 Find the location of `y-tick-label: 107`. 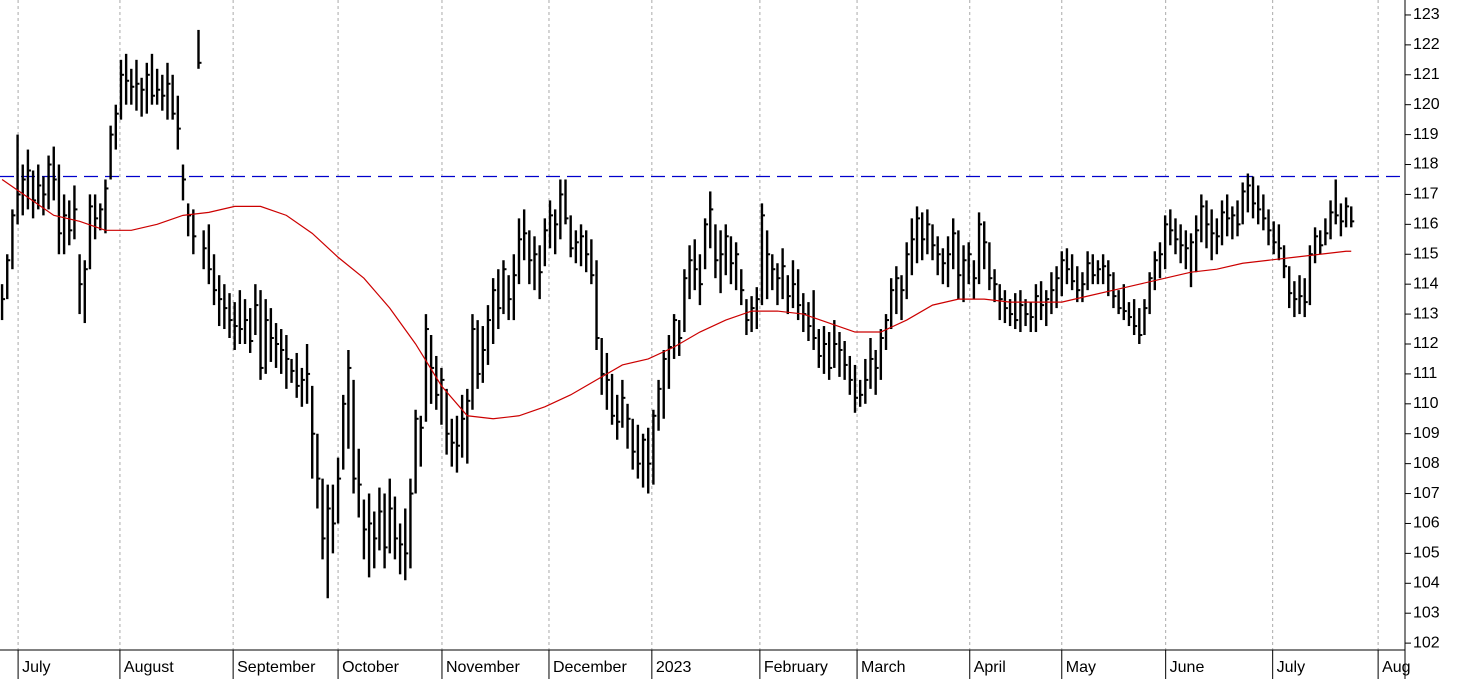

y-tick-label: 107 is located at coordinates (1426, 493).